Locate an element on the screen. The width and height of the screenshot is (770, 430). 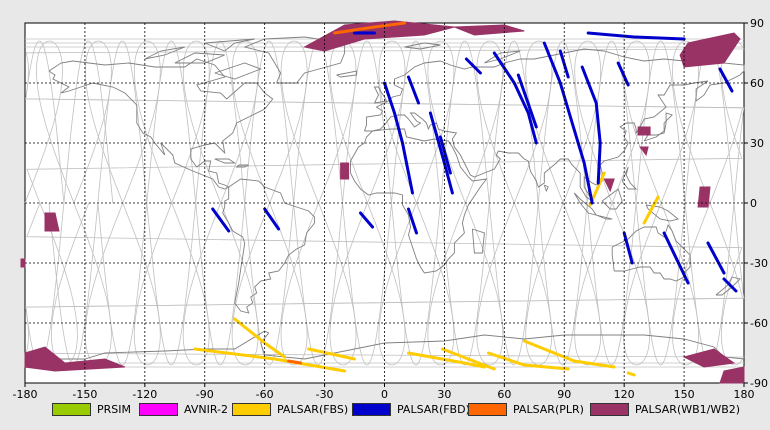
legend-label: PALSAR(PLR) is located at coordinates (548, 409).